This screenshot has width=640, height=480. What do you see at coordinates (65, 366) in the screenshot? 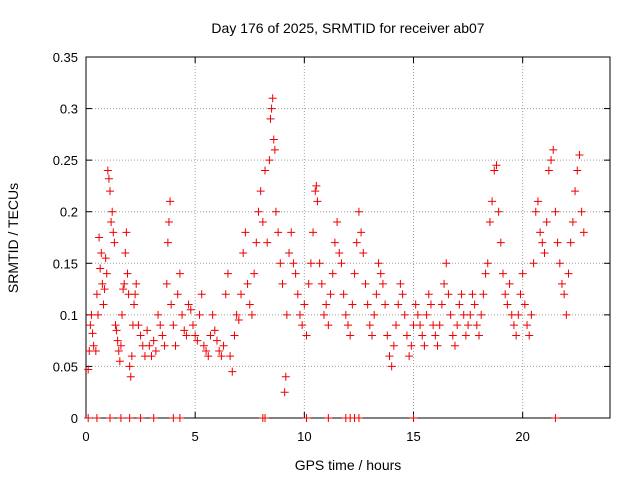
I see `y-tick-label: 0.05` at bounding box center [65, 366].